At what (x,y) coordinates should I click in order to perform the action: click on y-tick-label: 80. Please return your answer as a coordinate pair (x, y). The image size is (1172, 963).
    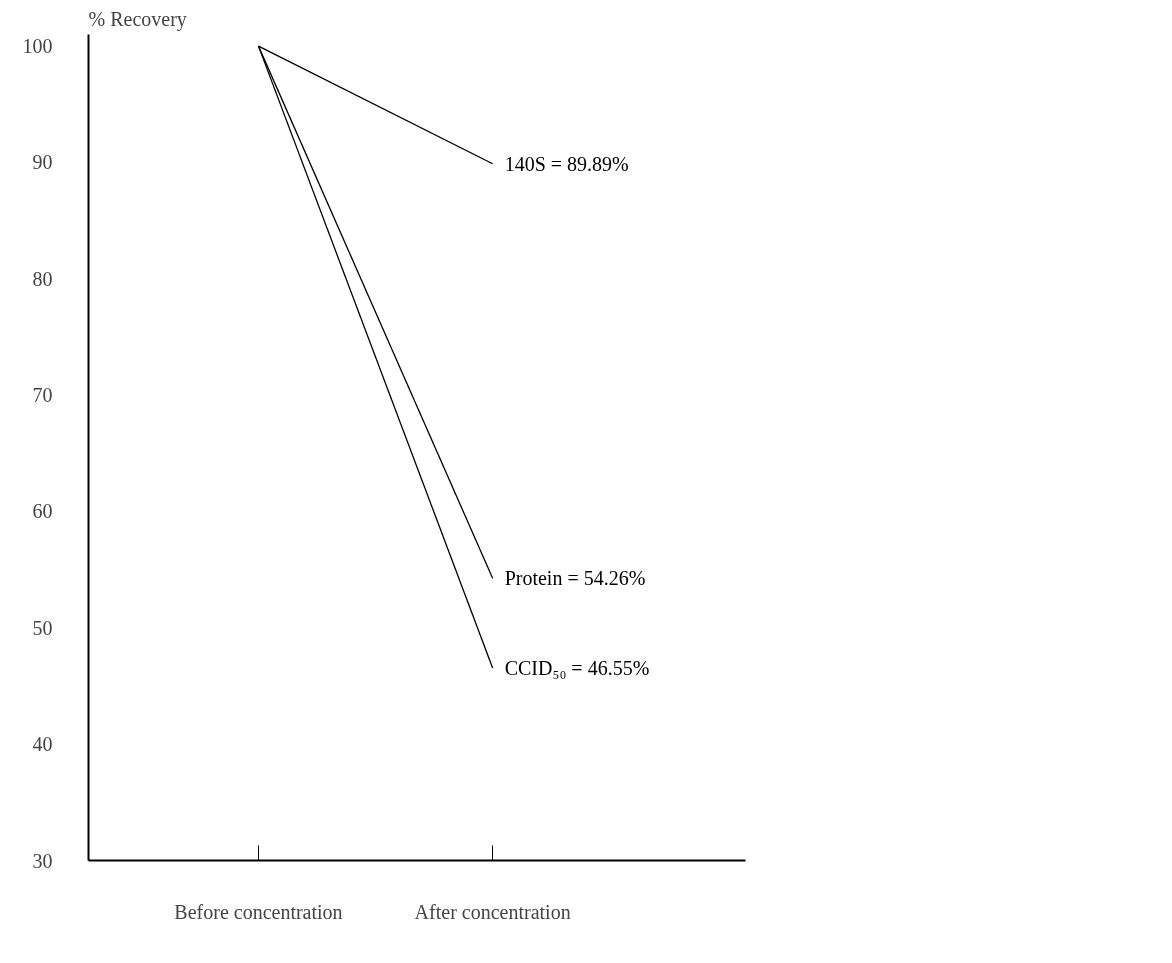
    Looking at the image, I should click on (42, 278).